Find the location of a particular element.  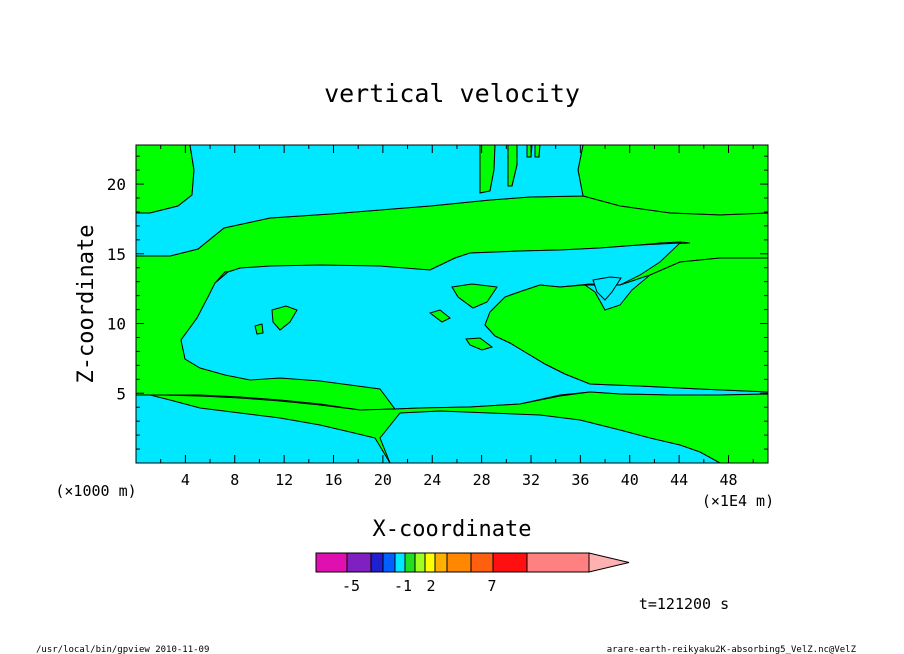

x-tick-label: 8 is located at coordinates (234, 480).